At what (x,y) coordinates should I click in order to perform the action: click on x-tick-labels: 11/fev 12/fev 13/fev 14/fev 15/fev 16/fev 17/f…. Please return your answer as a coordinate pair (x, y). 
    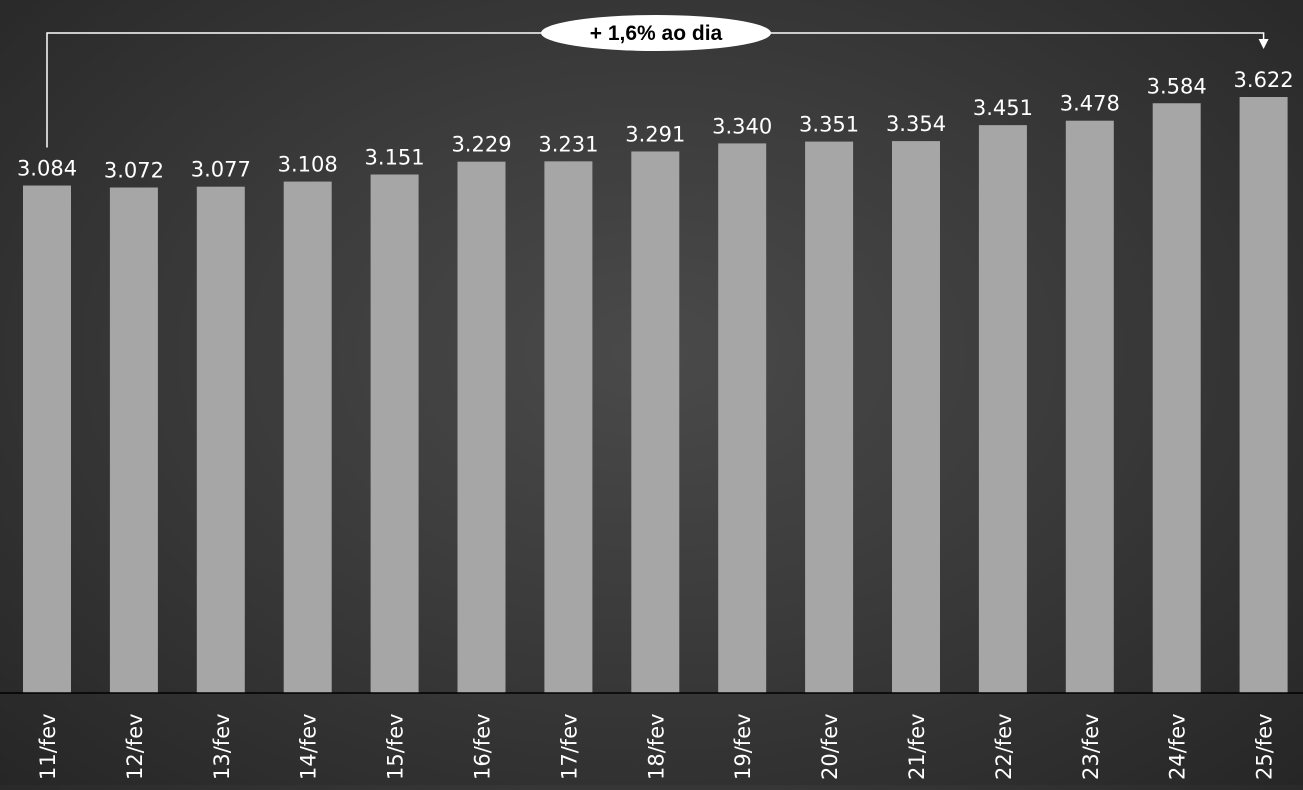
    Looking at the image, I should click on (656, 746).